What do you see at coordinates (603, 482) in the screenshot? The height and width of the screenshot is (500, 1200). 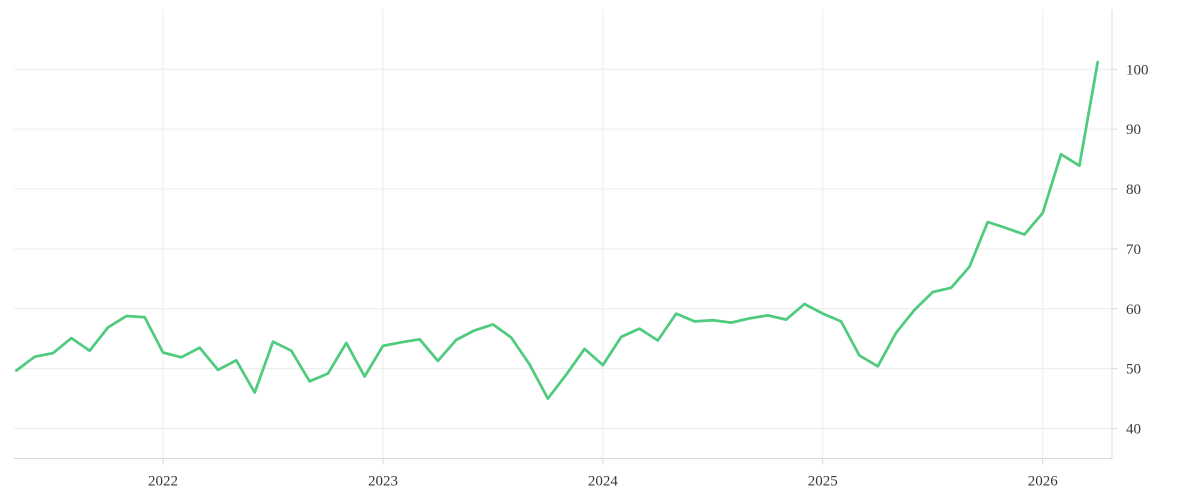 I see `x-axis-label: 2024` at bounding box center [603, 482].